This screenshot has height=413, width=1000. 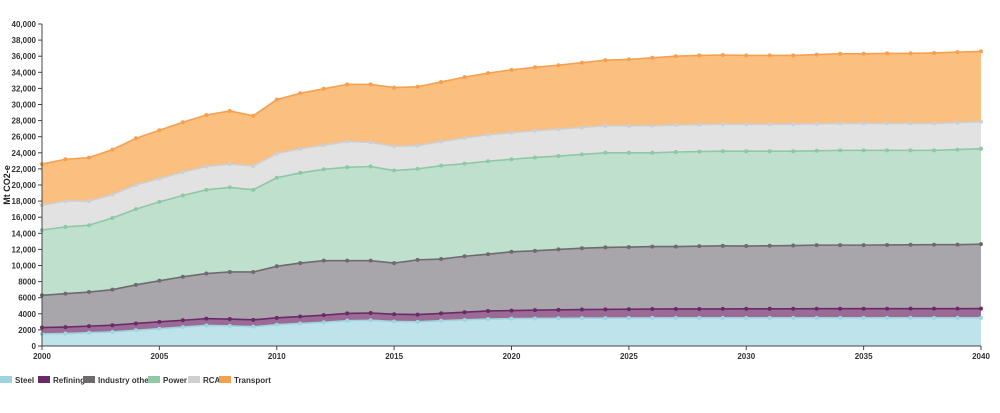 What do you see at coordinates (252, 380) in the screenshot?
I see `legend-label-transport: Transport` at bounding box center [252, 380].